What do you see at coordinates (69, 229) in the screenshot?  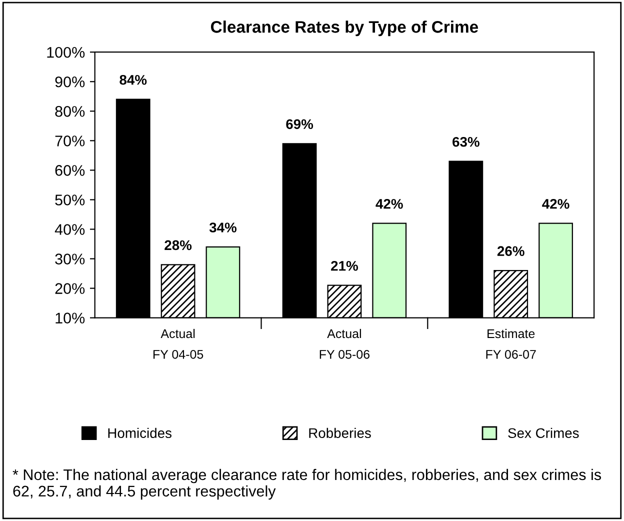 I see `y-tick-label: 40%` at bounding box center [69, 229].